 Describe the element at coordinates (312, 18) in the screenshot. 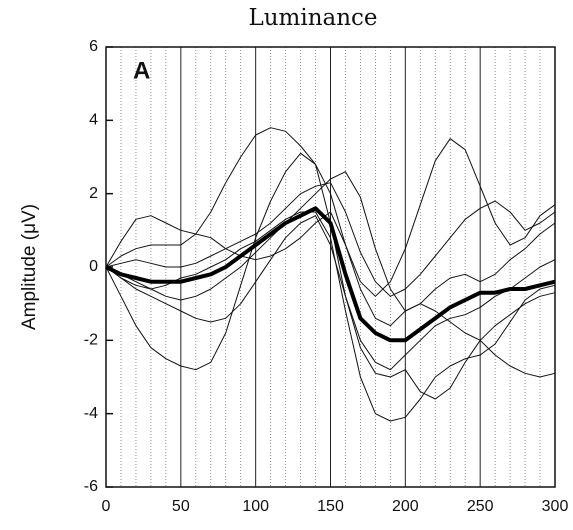

I see `chart-title: Luminance` at that location.